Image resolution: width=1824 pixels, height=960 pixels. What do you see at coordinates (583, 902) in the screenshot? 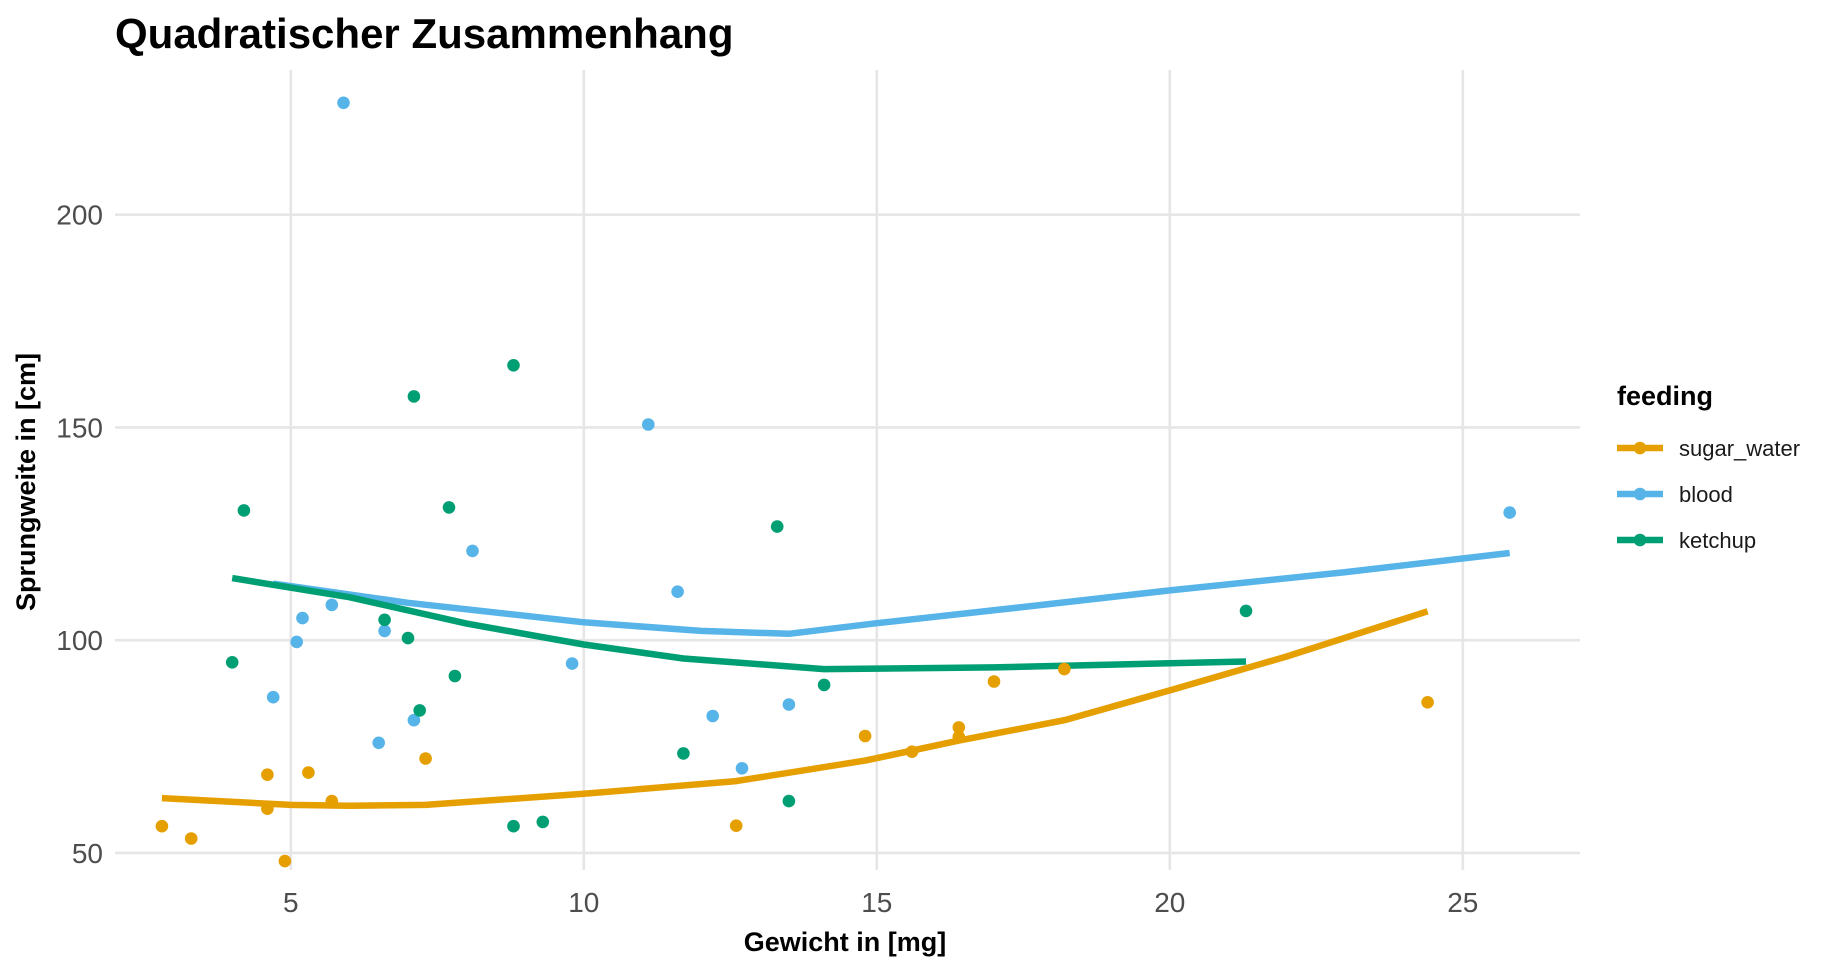
I see `x-tick-label: 10` at bounding box center [583, 902].